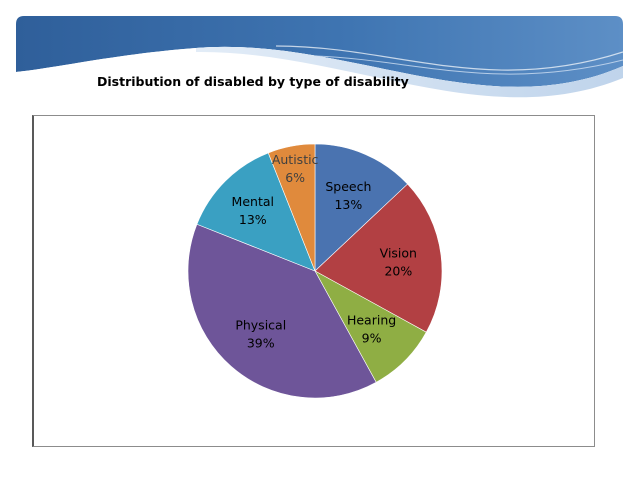 The image size is (638, 478). I want to click on slice-label-mental: Mental, so click(253, 201).